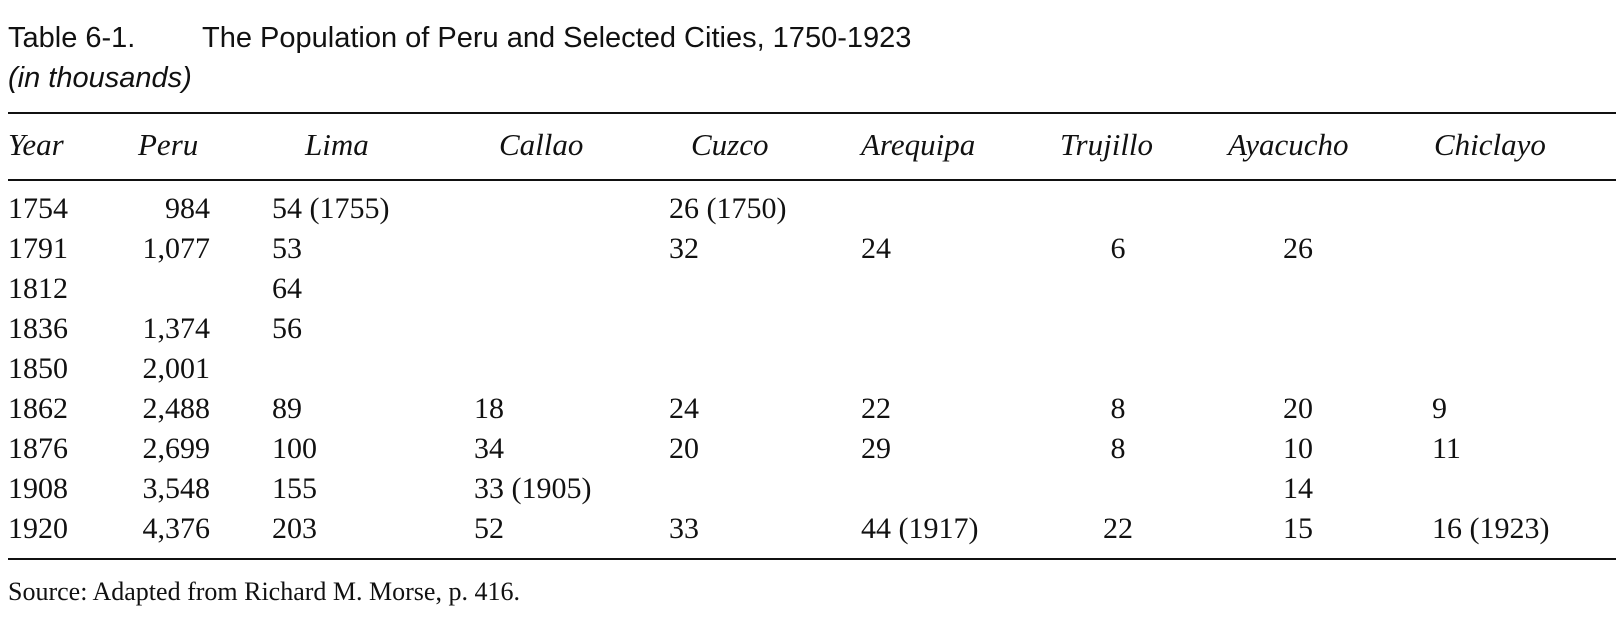 The image size is (1618, 636). Describe the element at coordinates (287, 288) in the screenshot. I see `cell-lima: 64` at that location.